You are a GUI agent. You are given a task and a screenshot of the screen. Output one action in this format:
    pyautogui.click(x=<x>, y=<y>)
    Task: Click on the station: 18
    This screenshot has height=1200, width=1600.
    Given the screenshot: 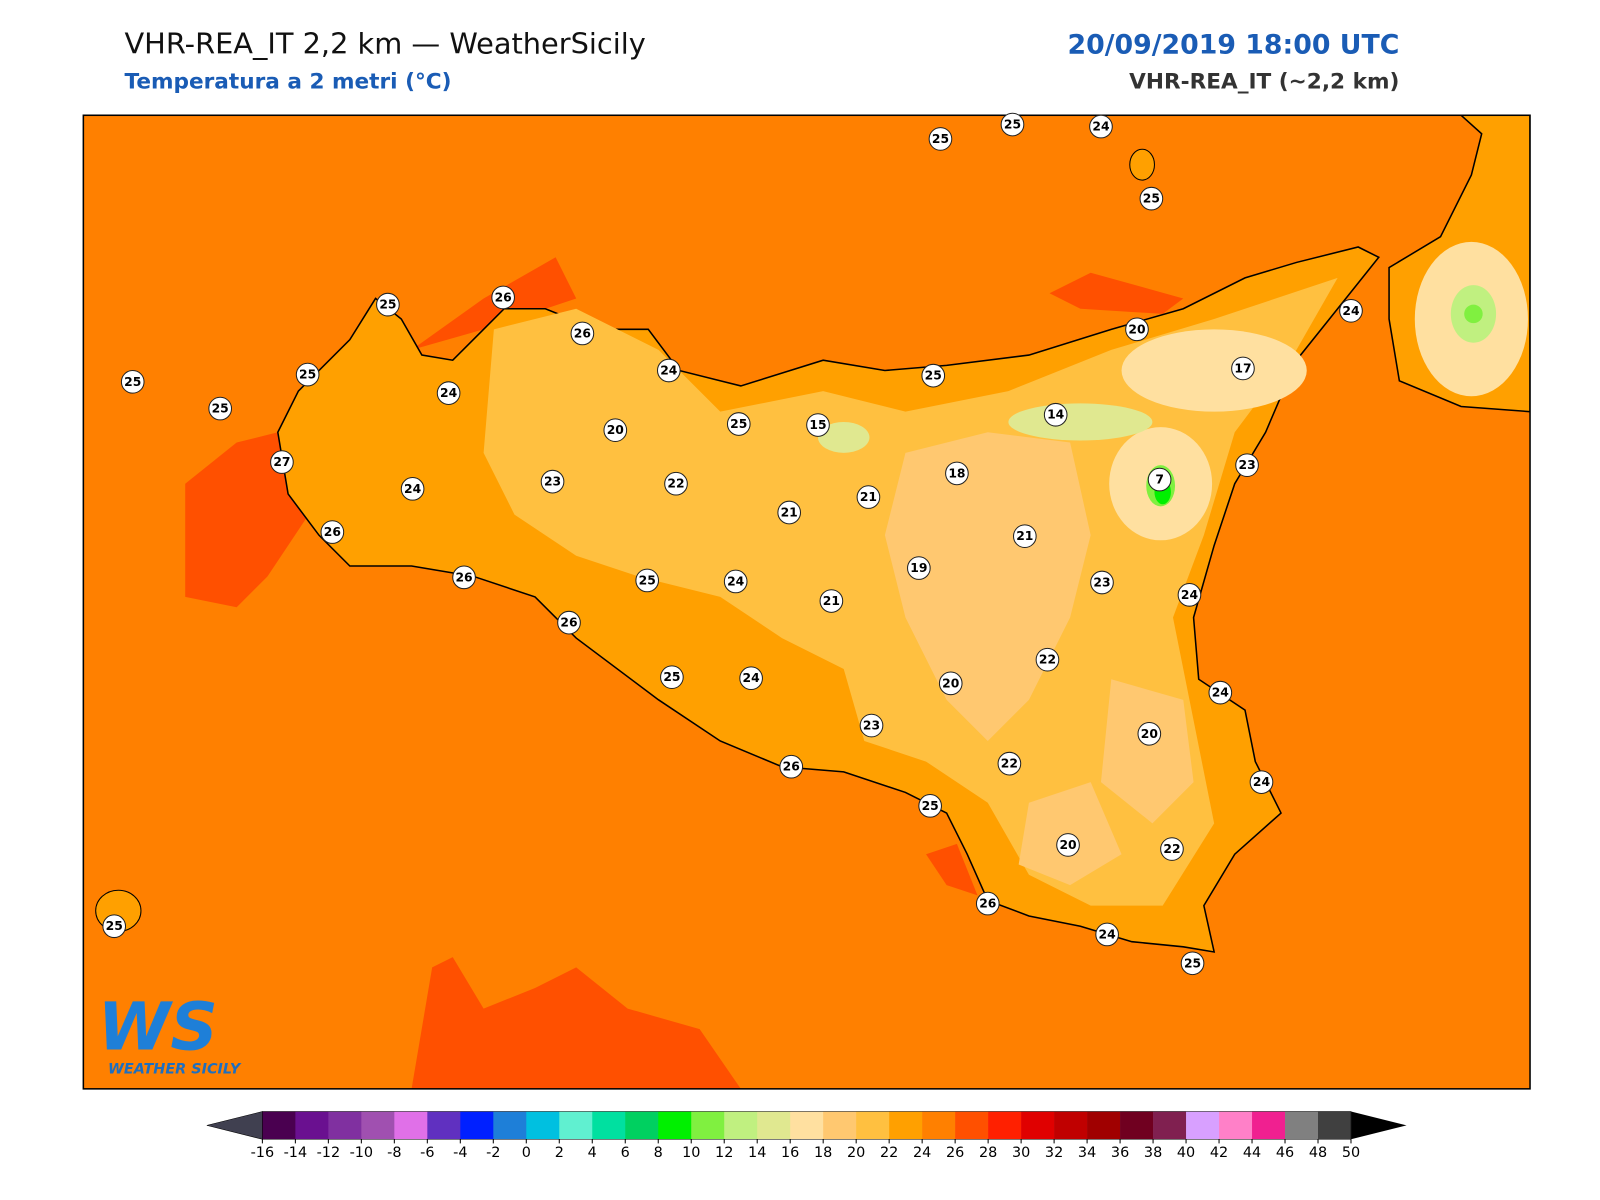 What is the action you would take?
    pyautogui.click(x=957, y=473)
    